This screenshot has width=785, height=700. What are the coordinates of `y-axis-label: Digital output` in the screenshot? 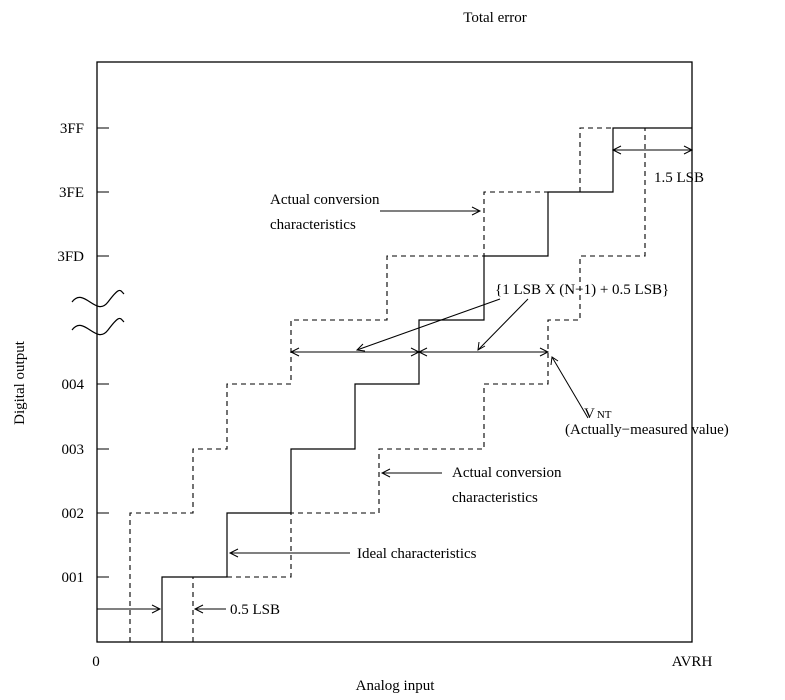 It's located at (20, 382).